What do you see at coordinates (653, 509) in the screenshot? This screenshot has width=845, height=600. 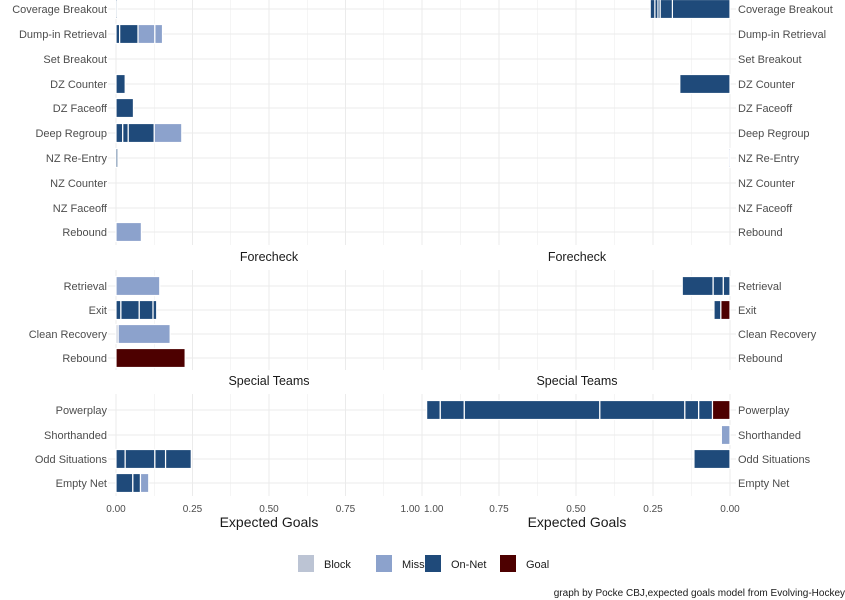 I see `x-tick-right: 0.25` at bounding box center [653, 509].